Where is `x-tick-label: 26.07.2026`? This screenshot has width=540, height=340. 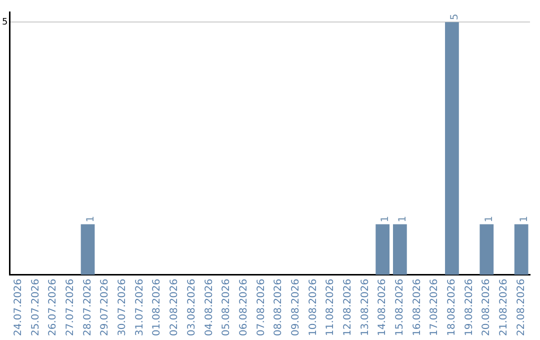 x-tick-label: 26.07.2026 is located at coordinates (53, 307).